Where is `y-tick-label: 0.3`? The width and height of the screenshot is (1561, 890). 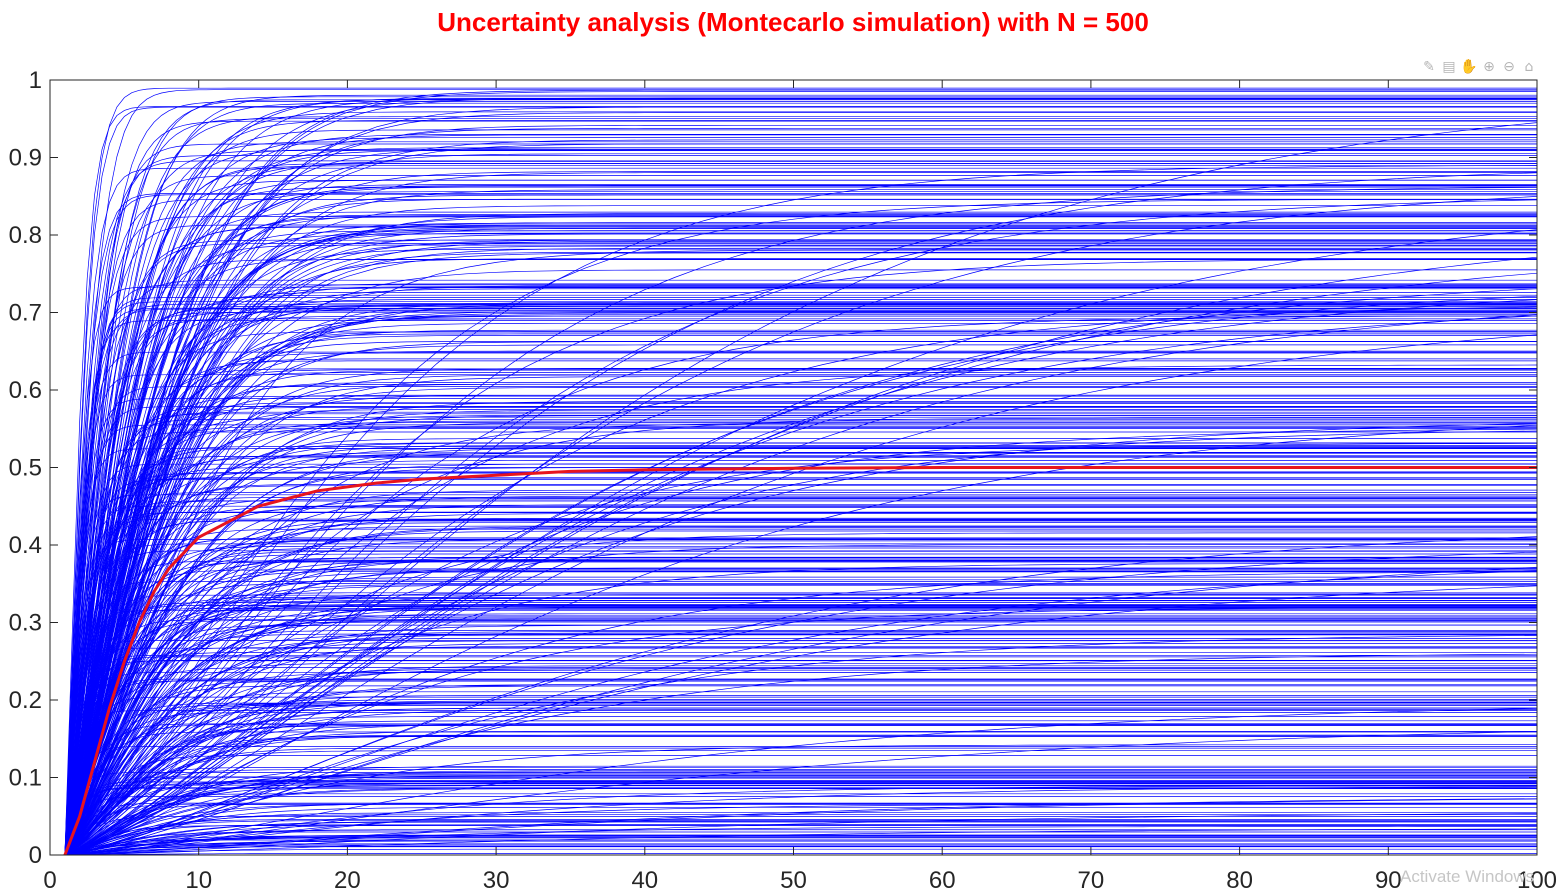
y-tick-label: 0.3 is located at coordinates (25, 623).